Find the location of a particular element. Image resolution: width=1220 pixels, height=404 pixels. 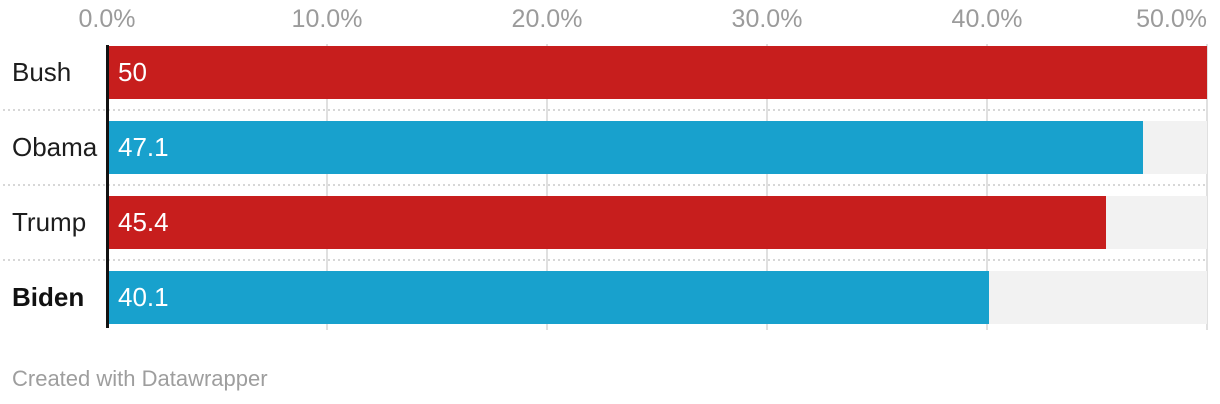

y-axis-line is located at coordinates (107, 186).